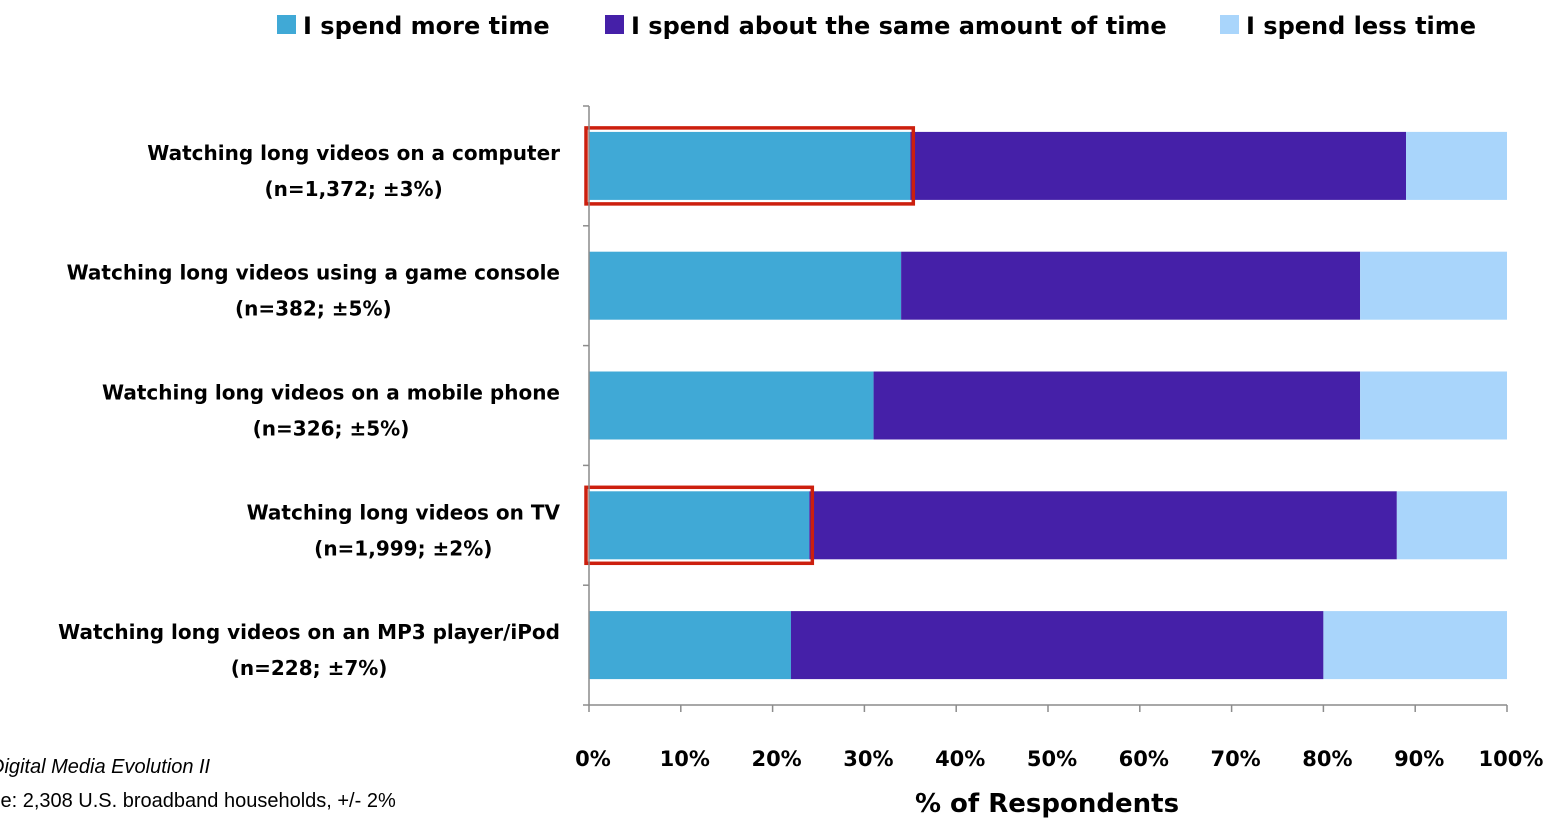 This screenshot has width=1556, height=822. What do you see at coordinates (1419, 759) in the screenshot?
I see `x-tick-label: 90%` at bounding box center [1419, 759].